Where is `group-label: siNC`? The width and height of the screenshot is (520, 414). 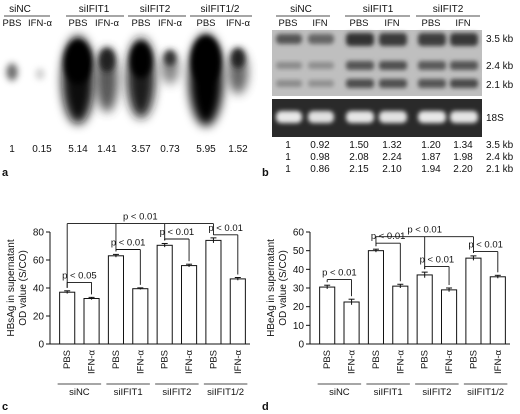
group-label: siNC is located at coordinates (339, 392).